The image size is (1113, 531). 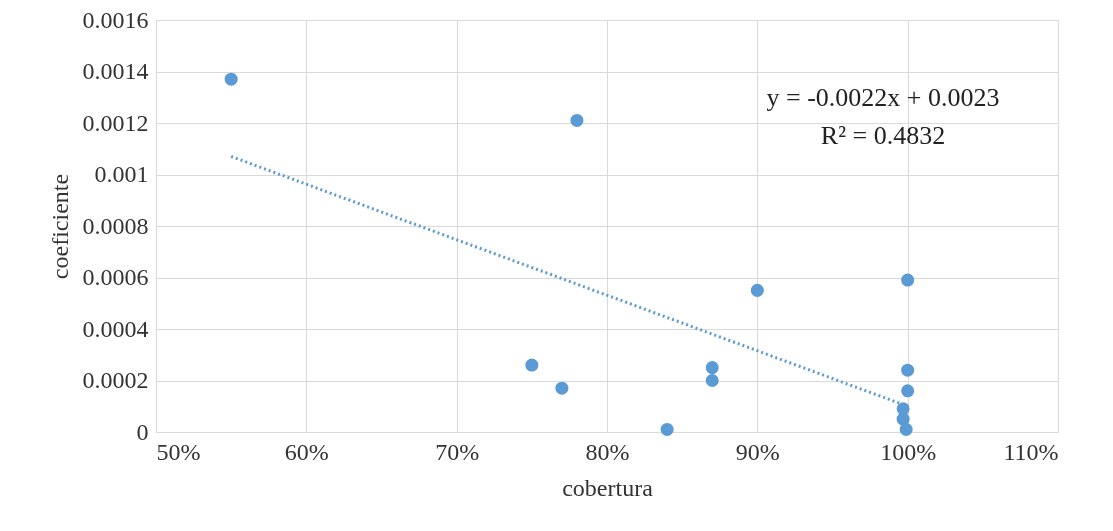 I want to click on x-axis-title: cobertura, so click(x=608, y=487).